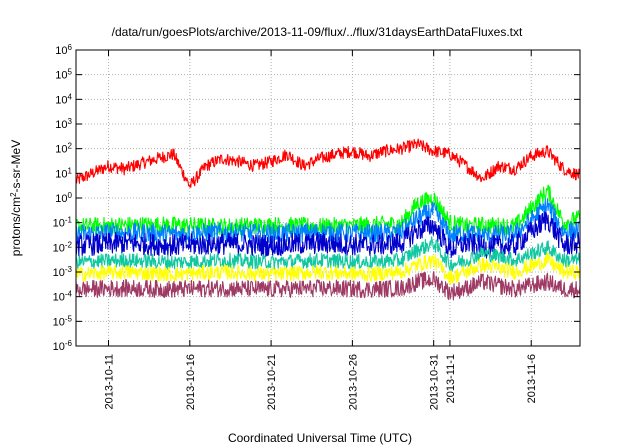 Image resolution: width=640 pixels, height=448 pixels. What do you see at coordinates (16, 198) in the screenshot?
I see `y-axis-label: protons/cm2-s-sr-MeV` at bounding box center [16, 198].